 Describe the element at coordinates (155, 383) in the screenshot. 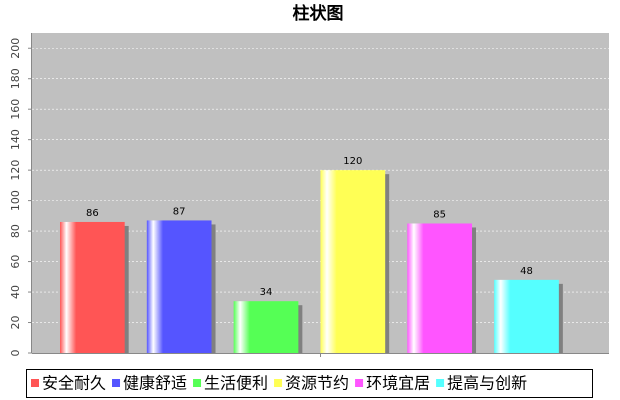

I see `legend-label: 健康舒适` at that location.